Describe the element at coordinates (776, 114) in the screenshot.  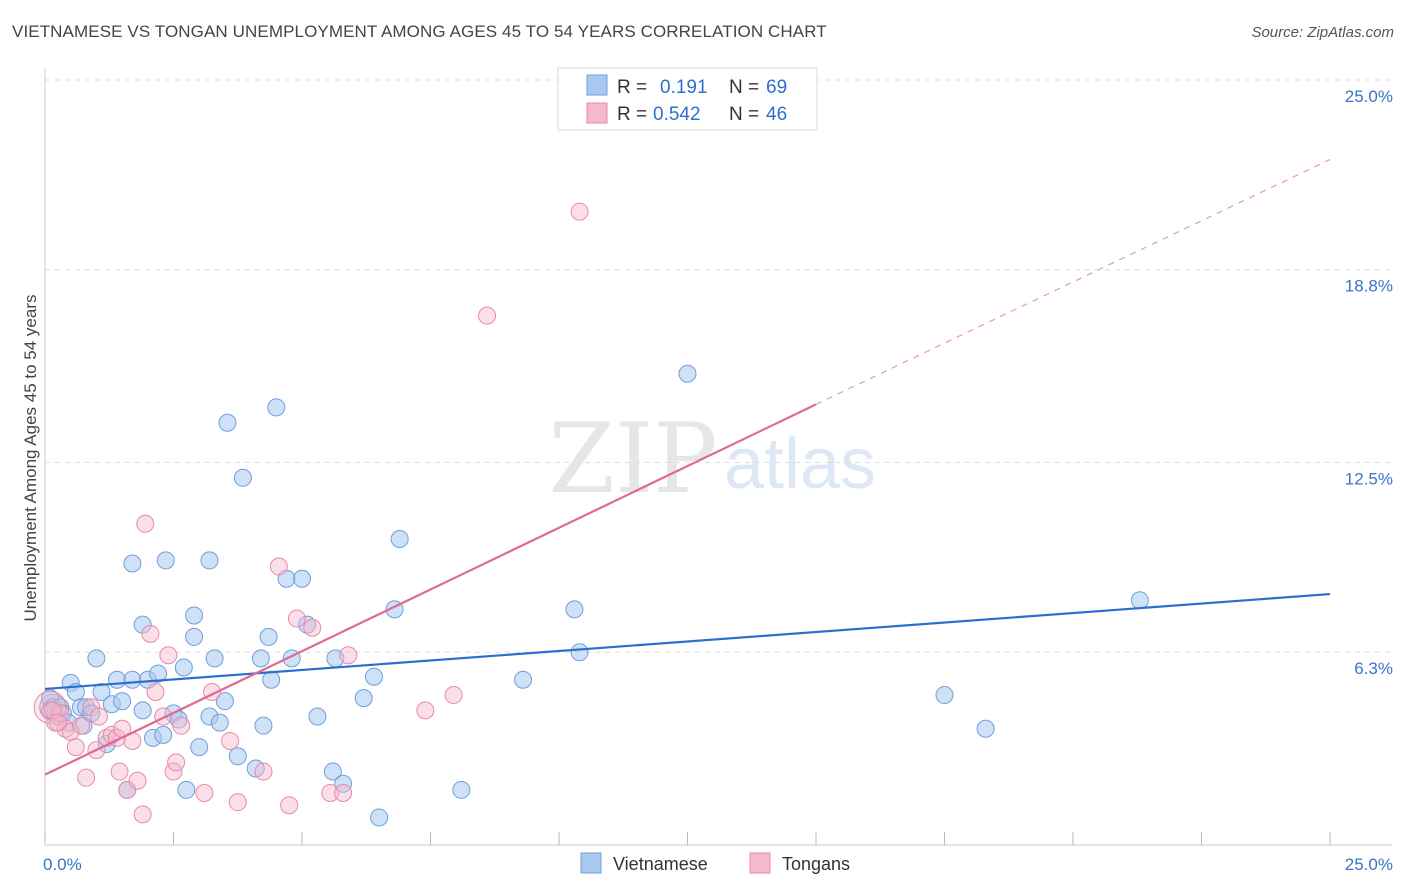
I see `legend-n-value-2: 46` at that location.